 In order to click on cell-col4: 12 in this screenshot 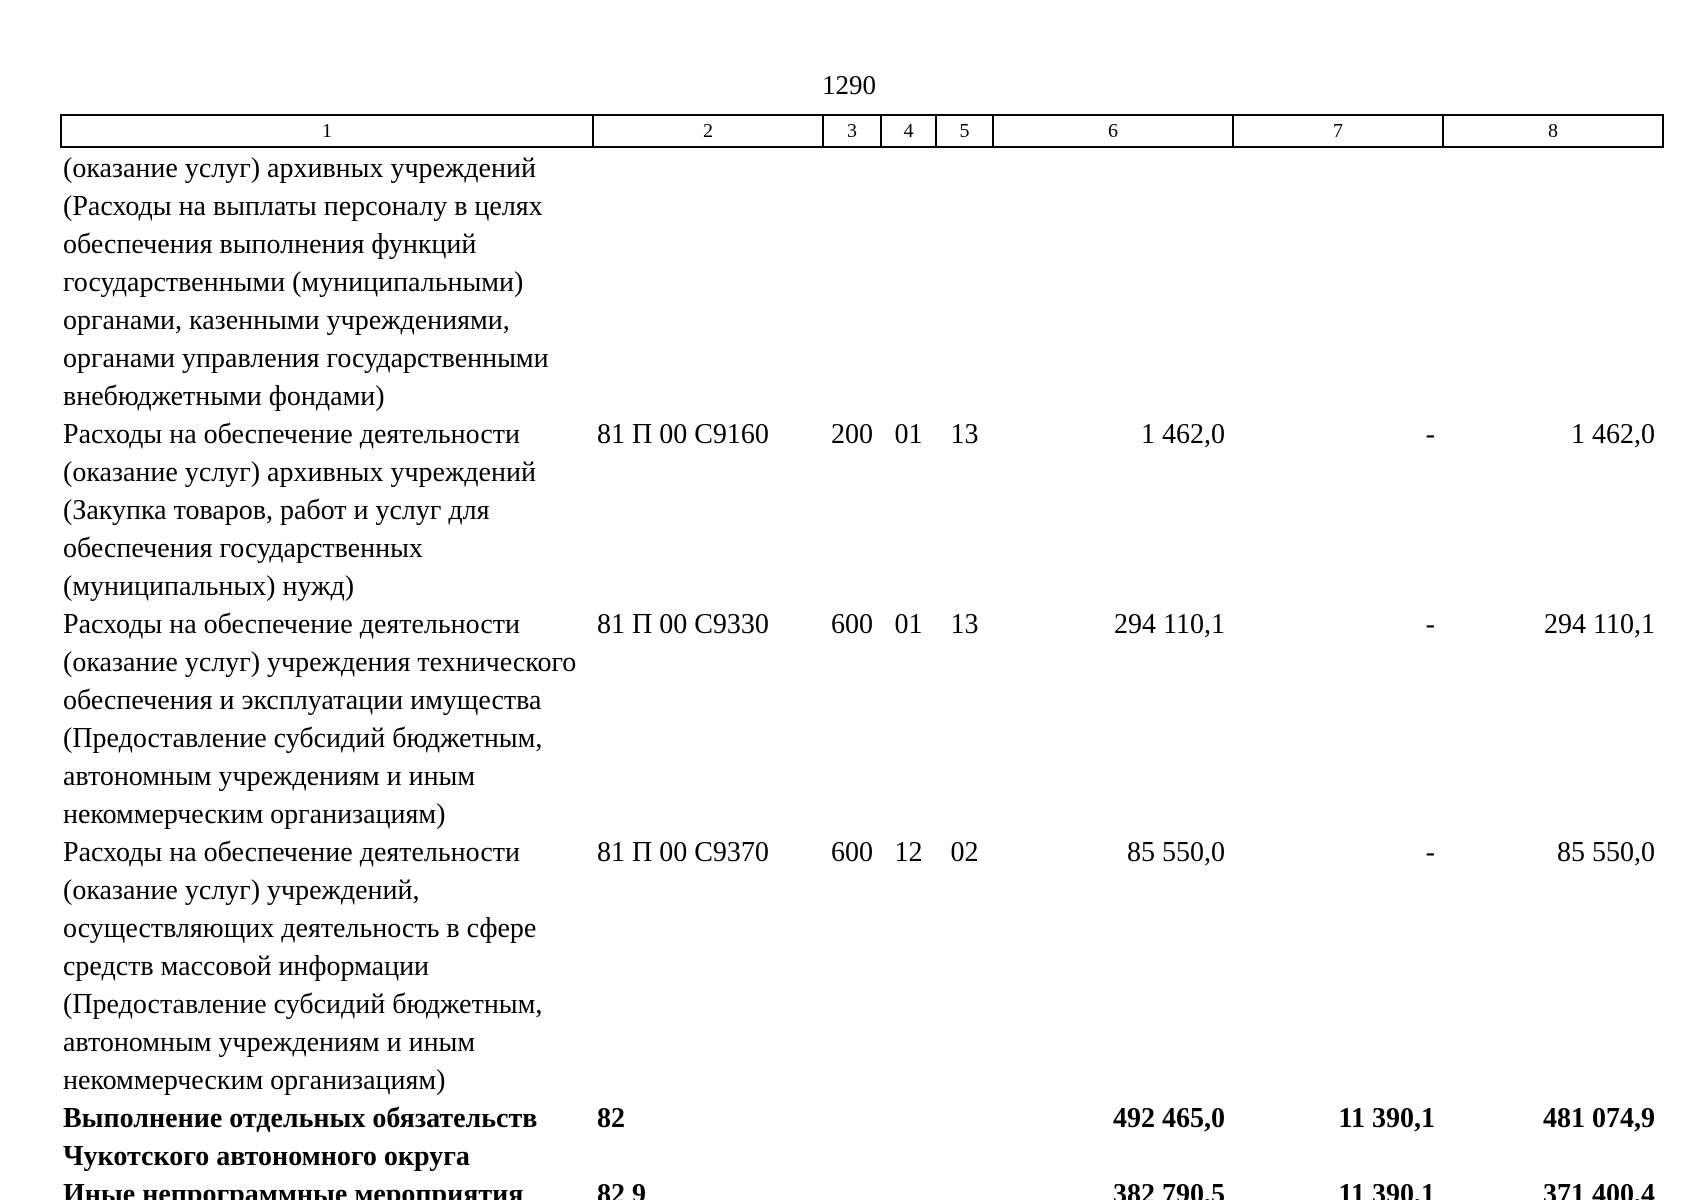, I will do `click(908, 852)`.